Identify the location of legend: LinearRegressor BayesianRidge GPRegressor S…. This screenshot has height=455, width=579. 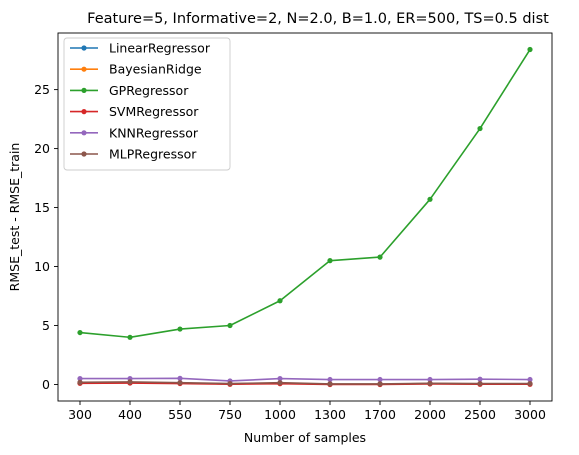
(147, 104).